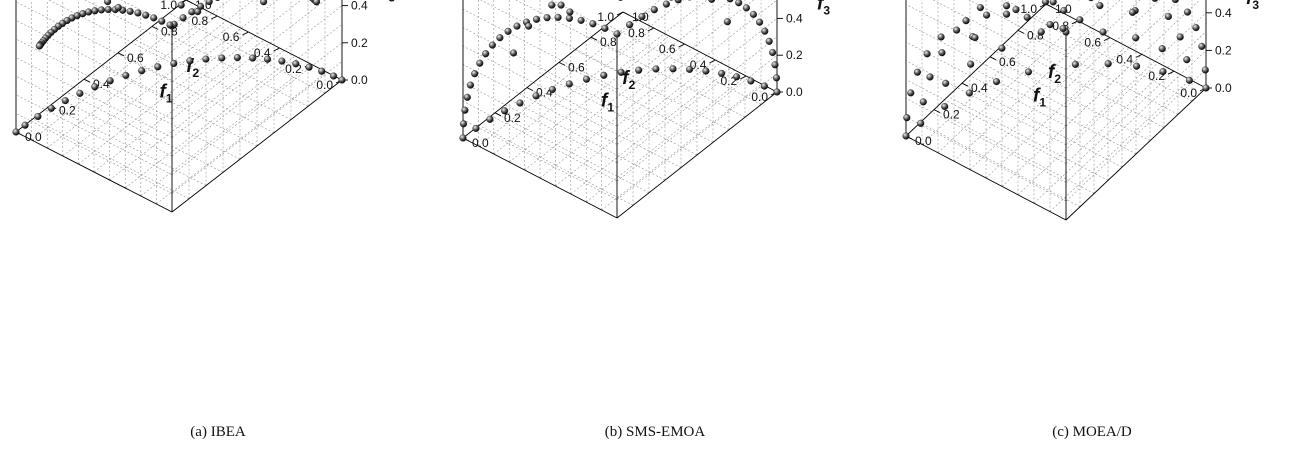 This screenshot has height=453, width=1310. I want to click on axis-edge, so click(1126, 46).